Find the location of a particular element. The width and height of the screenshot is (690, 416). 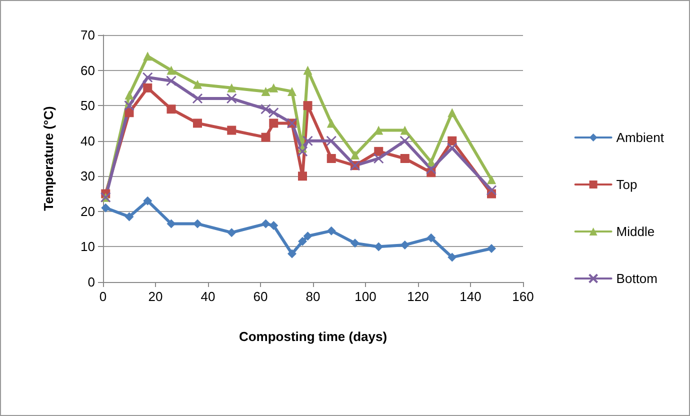

x-axis-title: Composting time (days) is located at coordinates (313, 336).